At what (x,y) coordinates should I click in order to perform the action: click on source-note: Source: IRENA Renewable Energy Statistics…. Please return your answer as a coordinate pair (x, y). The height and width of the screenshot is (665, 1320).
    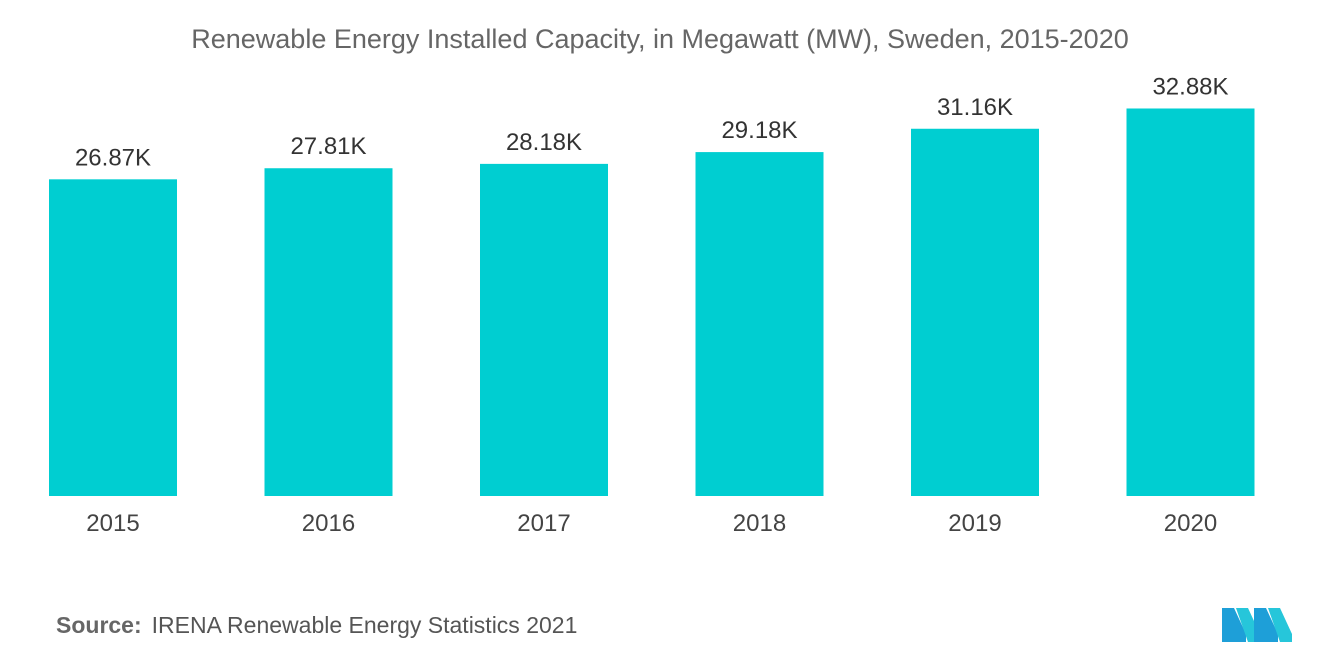
    Looking at the image, I should click on (316, 625).